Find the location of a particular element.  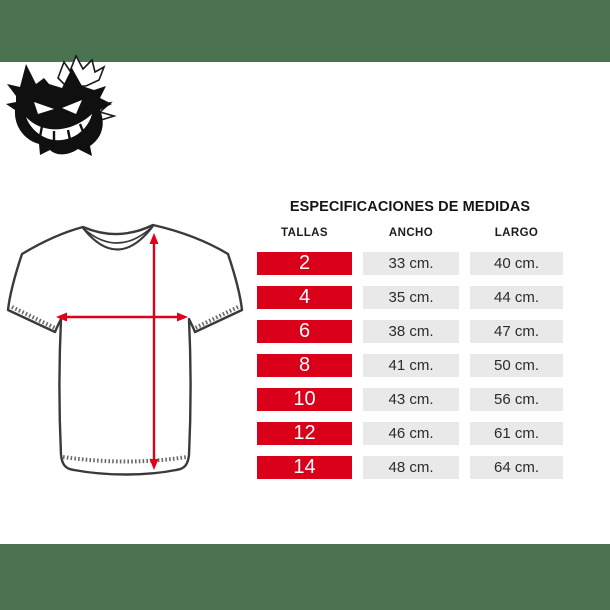

table-row: 4 35 cm. 44 cm. is located at coordinates (410, 297).